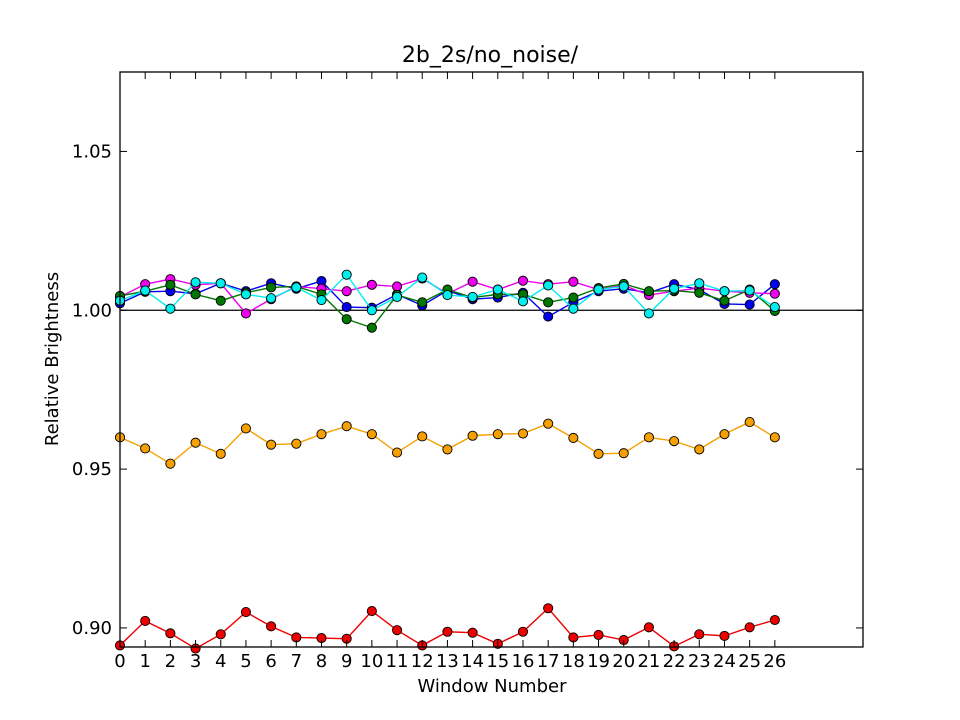 The height and width of the screenshot is (720, 960). I want to click on x-tick-label: 12, so click(422, 661).